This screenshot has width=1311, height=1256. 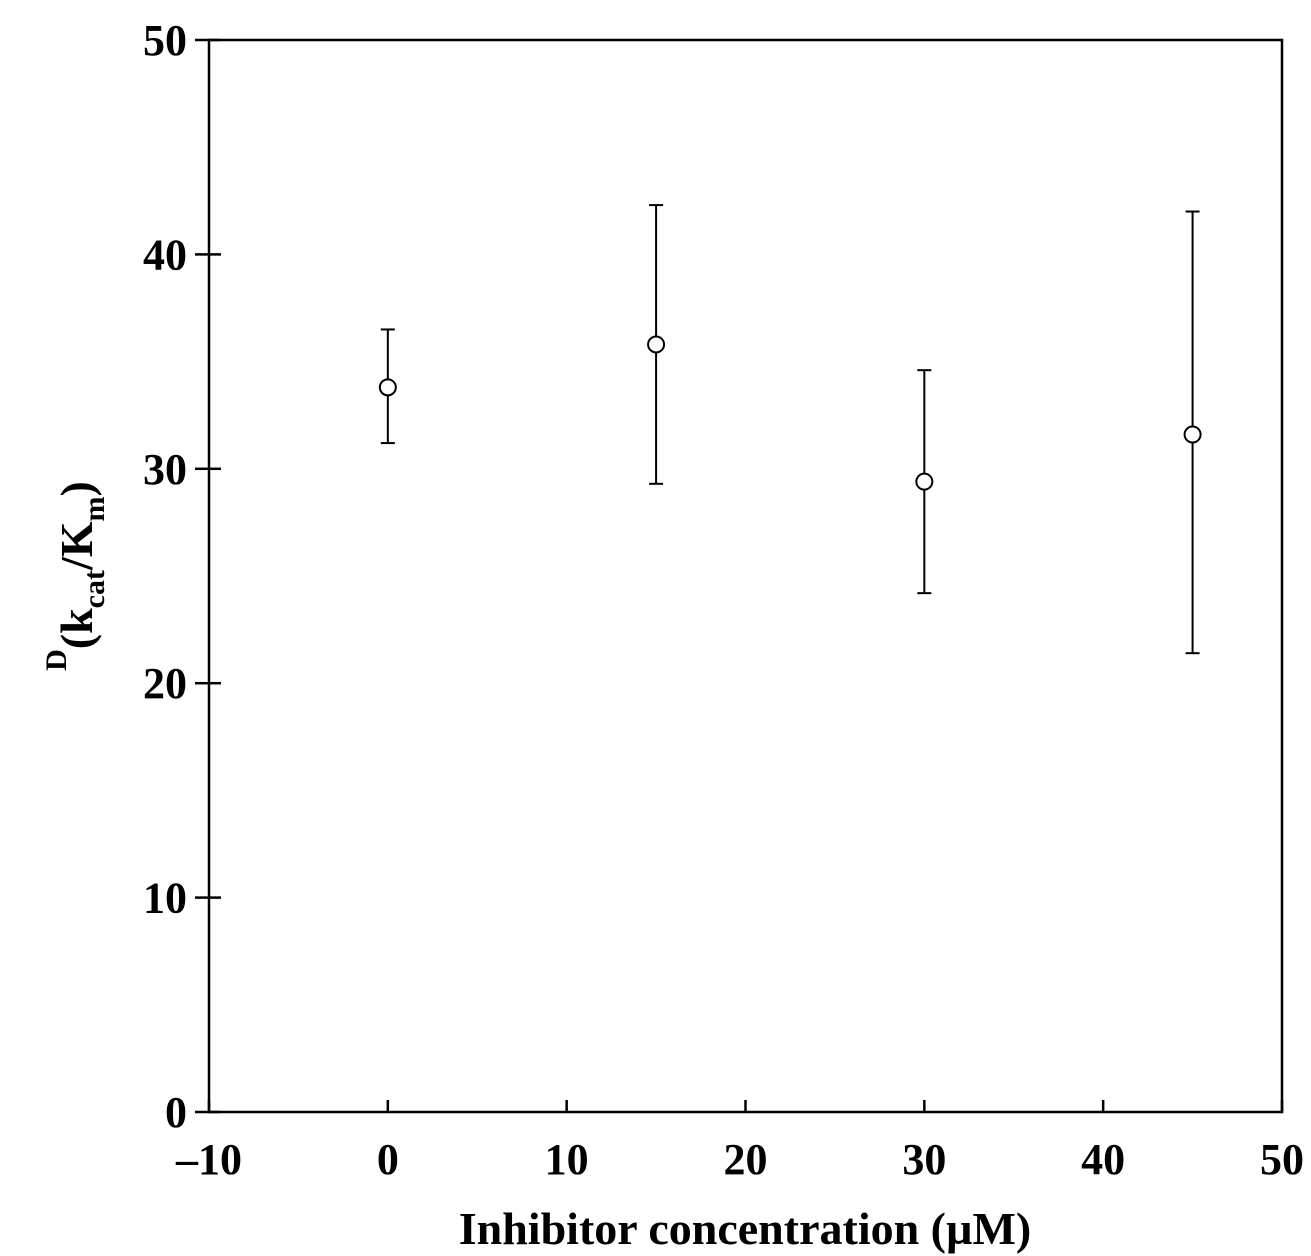 What do you see at coordinates (94, 589) in the screenshot?
I see `y-axis-title-sub1: cat` at bounding box center [94, 589].